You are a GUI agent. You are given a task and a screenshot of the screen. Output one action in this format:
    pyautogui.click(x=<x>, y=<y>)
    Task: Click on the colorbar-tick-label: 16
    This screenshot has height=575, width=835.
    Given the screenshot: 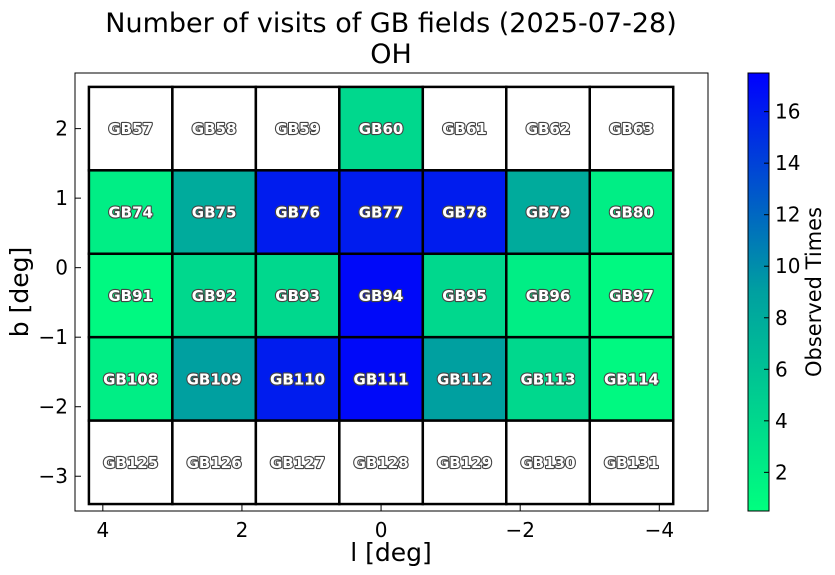 What is the action you would take?
    pyautogui.click(x=787, y=112)
    